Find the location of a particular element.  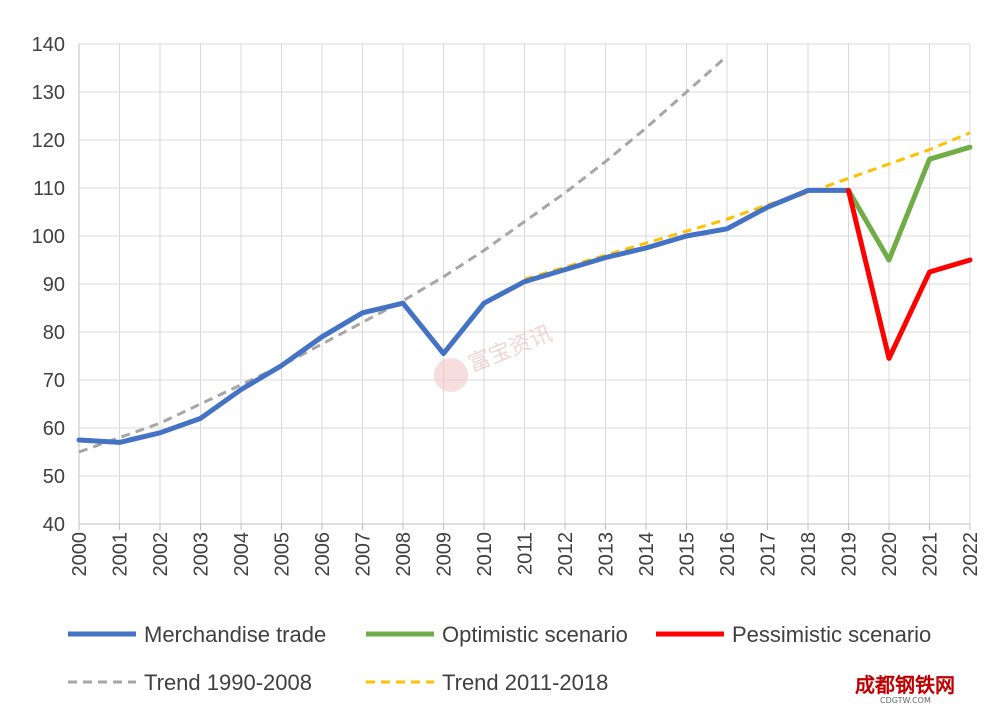

x-tick-label: 2006 is located at coordinates (323, 554).